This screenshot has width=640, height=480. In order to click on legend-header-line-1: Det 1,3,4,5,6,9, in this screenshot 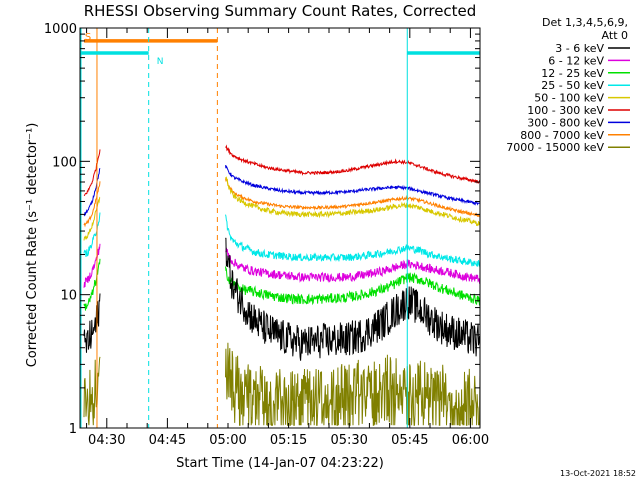, I will do `click(585, 22)`.